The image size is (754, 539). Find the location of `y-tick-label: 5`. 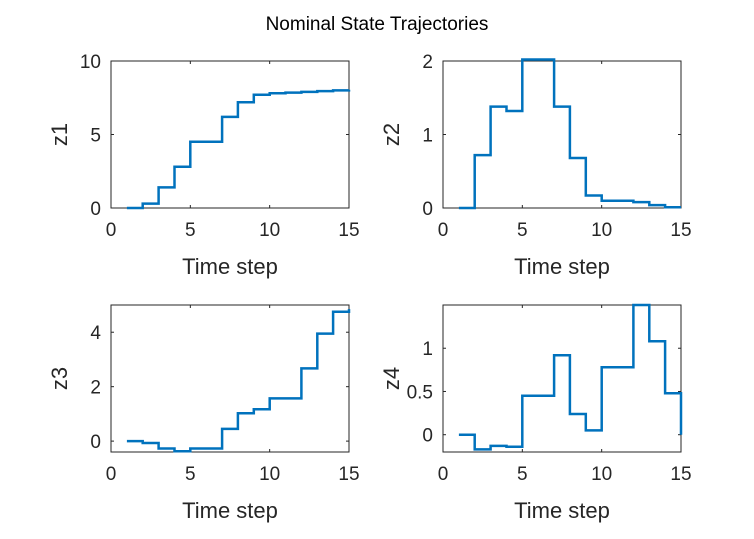

y-tick-label: 5 is located at coordinates (95, 136).